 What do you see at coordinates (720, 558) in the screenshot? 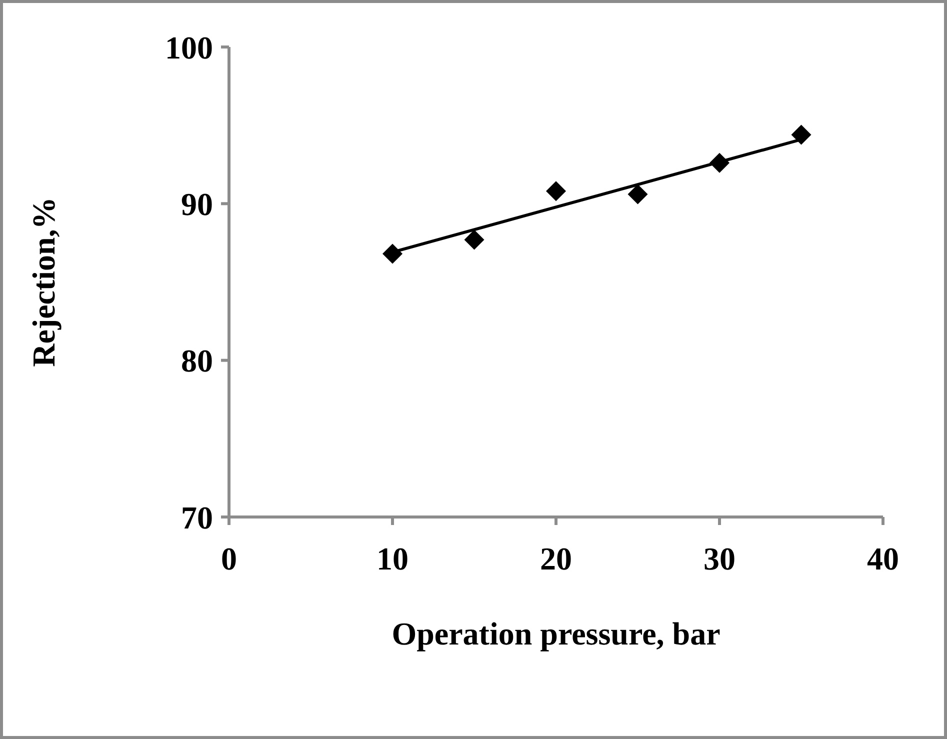
I see `x-tick-label: 30` at bounding box center [720, 558].